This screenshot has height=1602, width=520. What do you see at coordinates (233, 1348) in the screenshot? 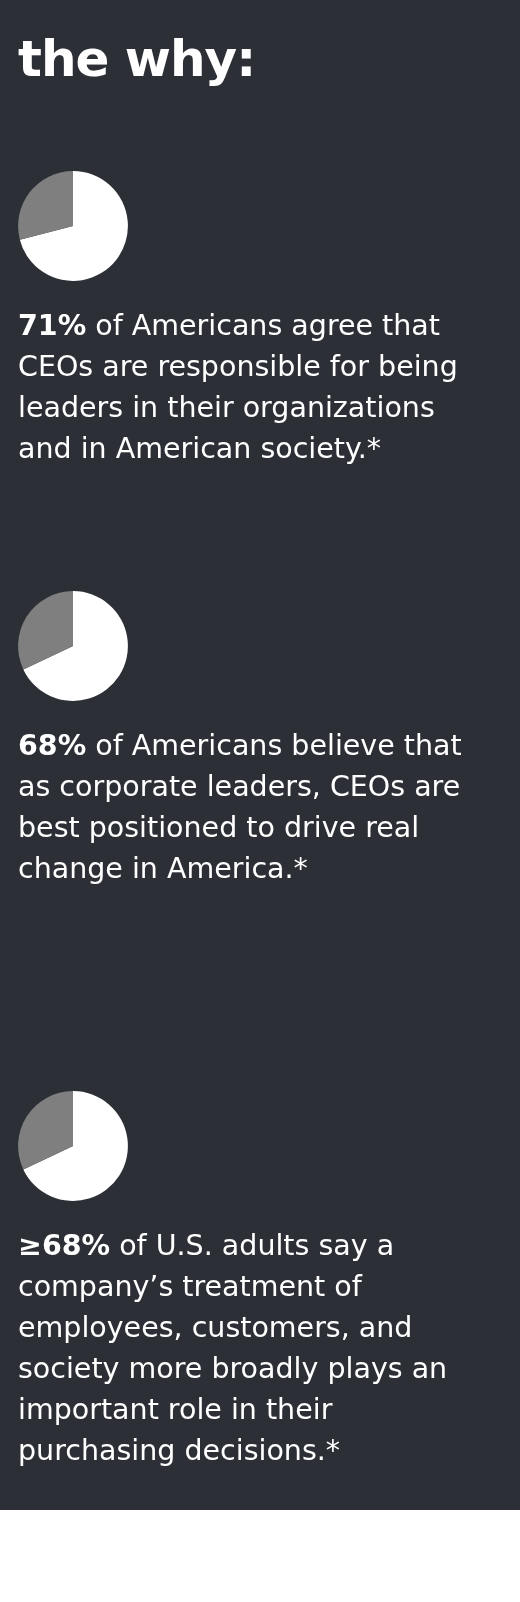
I see `text: ≥68% of U.S. adults say a company’s treatment of employees, customers, and society more broadly plays an important role in their purchasing decisions.*` at bounding box center [233, 1348].